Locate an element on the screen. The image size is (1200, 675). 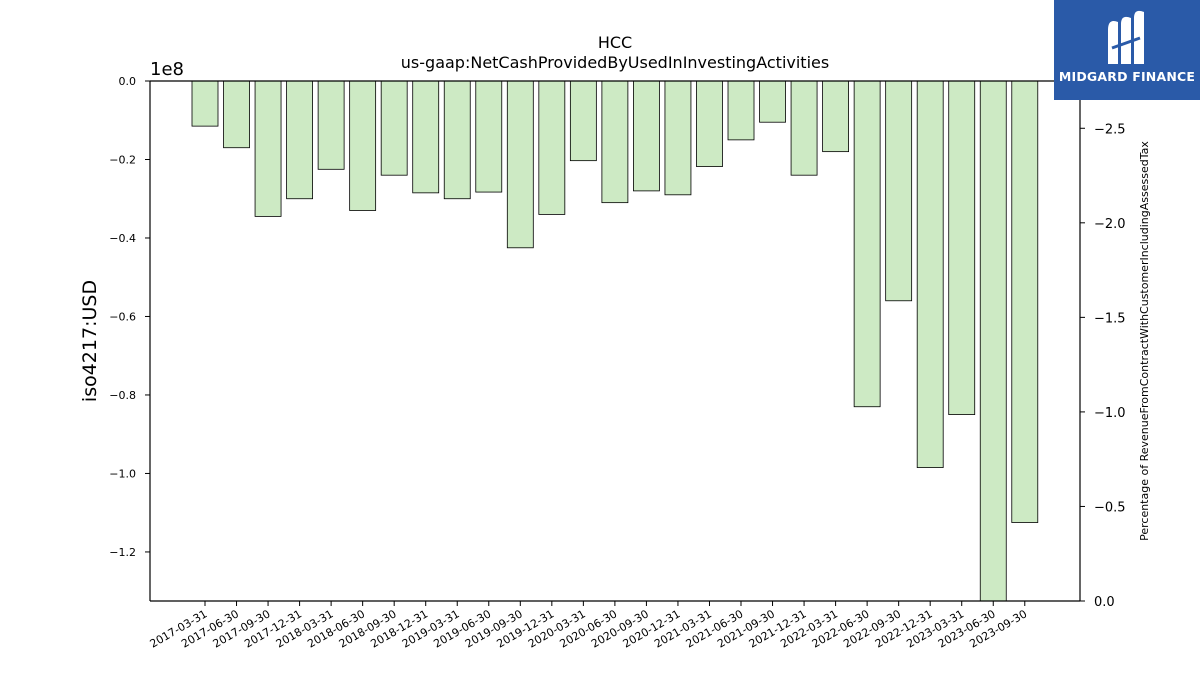
logo-text: MIDGARD FINANCE is located at coordinates (1127, 76).